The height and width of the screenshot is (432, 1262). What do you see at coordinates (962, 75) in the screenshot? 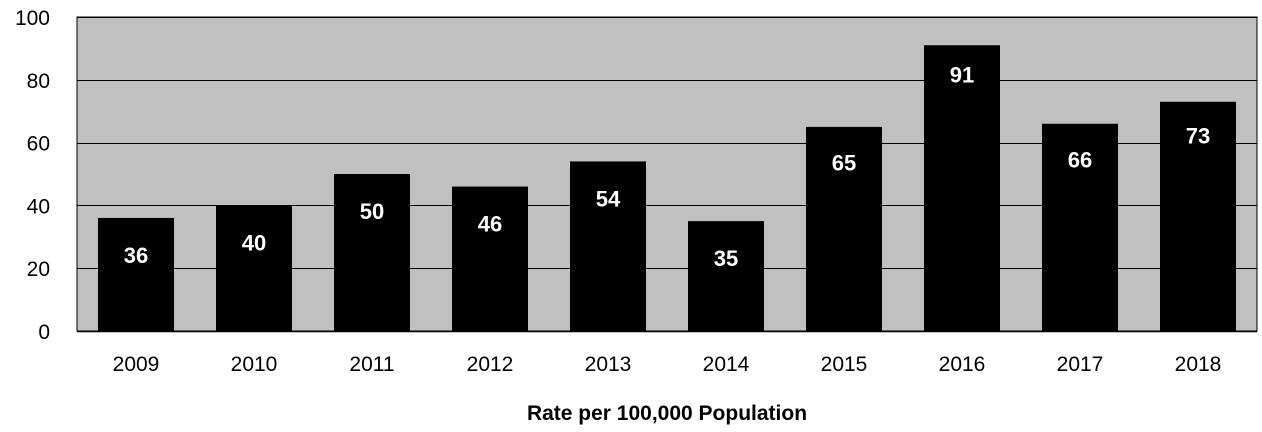
I see `data-label-2016: 91` at bounding box center [962, 75].